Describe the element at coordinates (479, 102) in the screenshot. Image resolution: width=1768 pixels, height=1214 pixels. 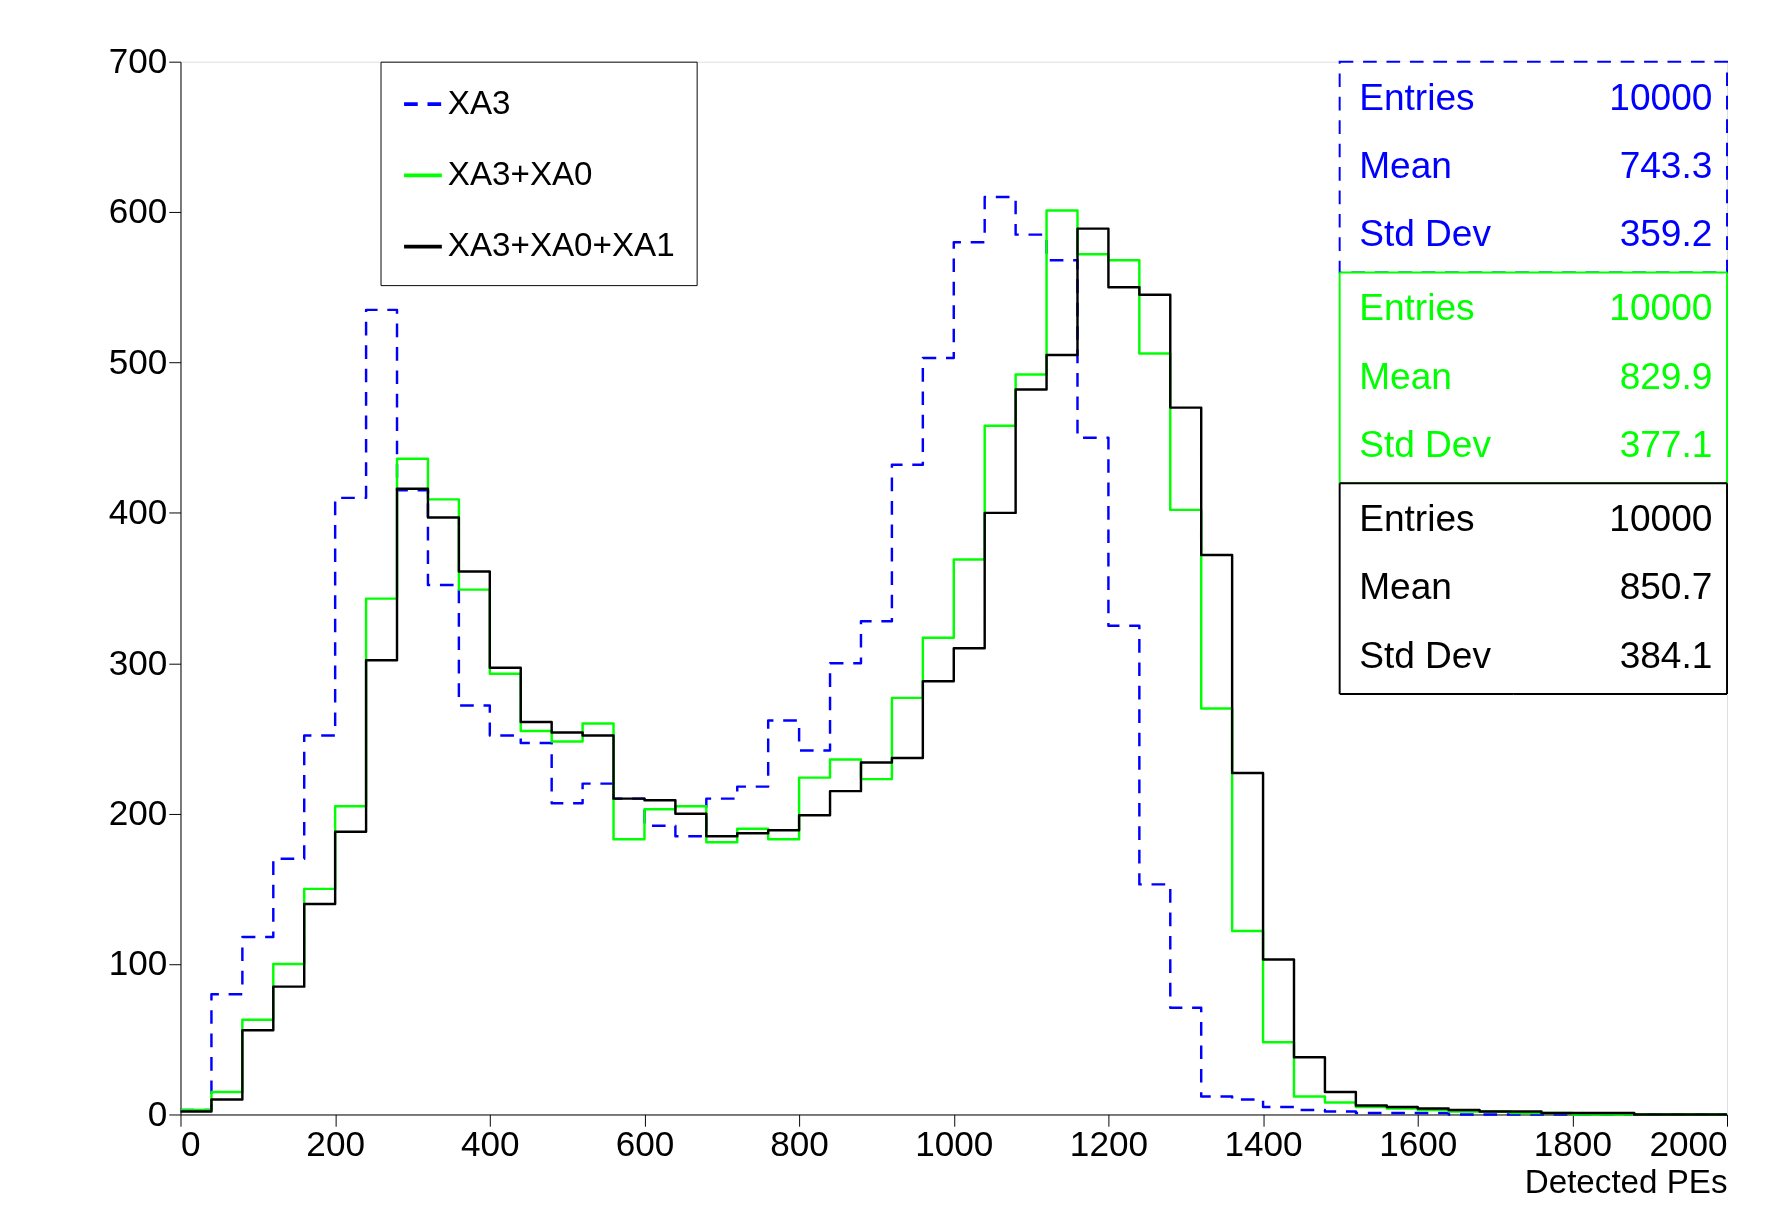
I see `legend-label: XA3` at that location.